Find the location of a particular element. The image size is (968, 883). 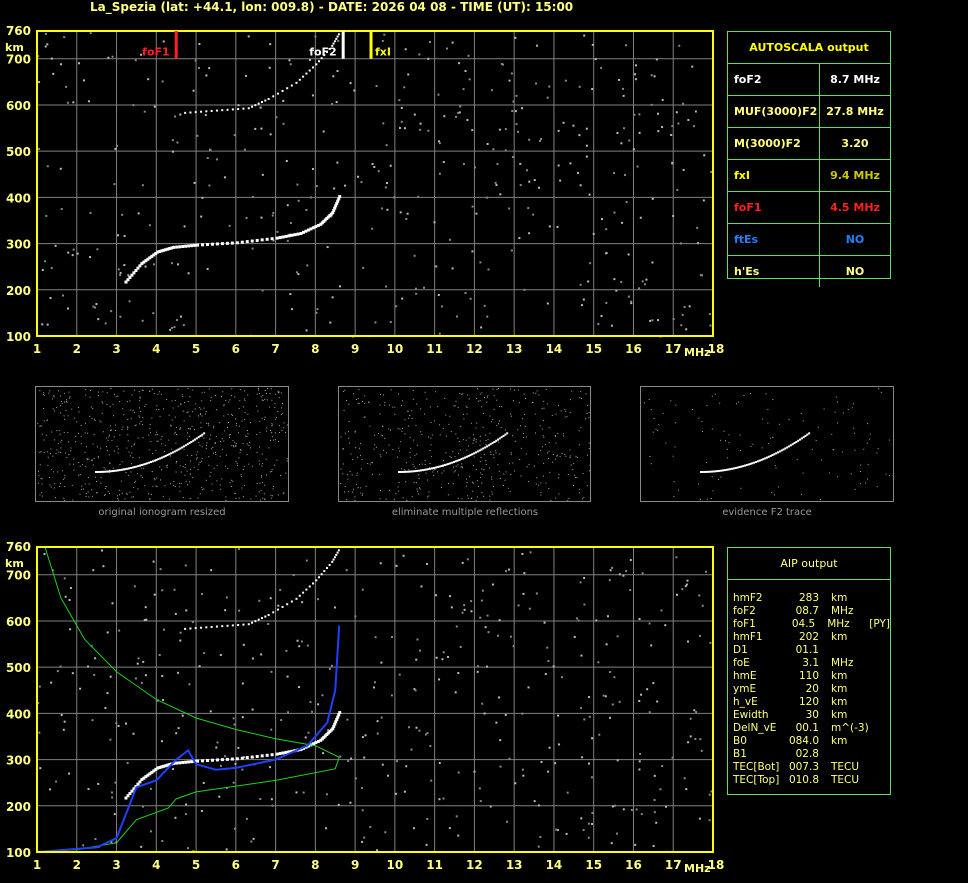

x-tick-label: 18 is located at coordinates (716, 349).